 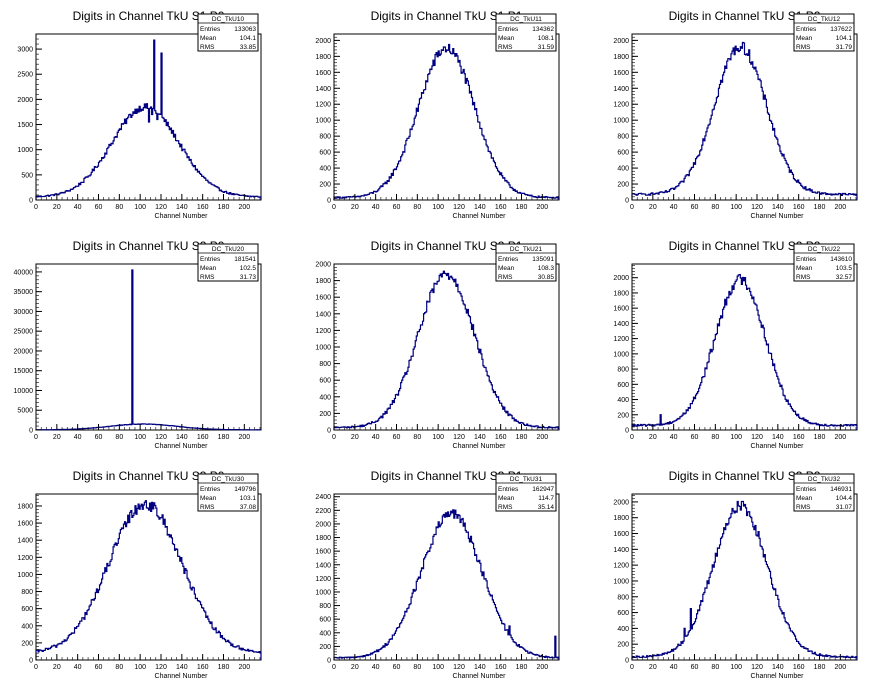 I want to click on stats-value-rms: 31.73, so click(x=248, y=277).